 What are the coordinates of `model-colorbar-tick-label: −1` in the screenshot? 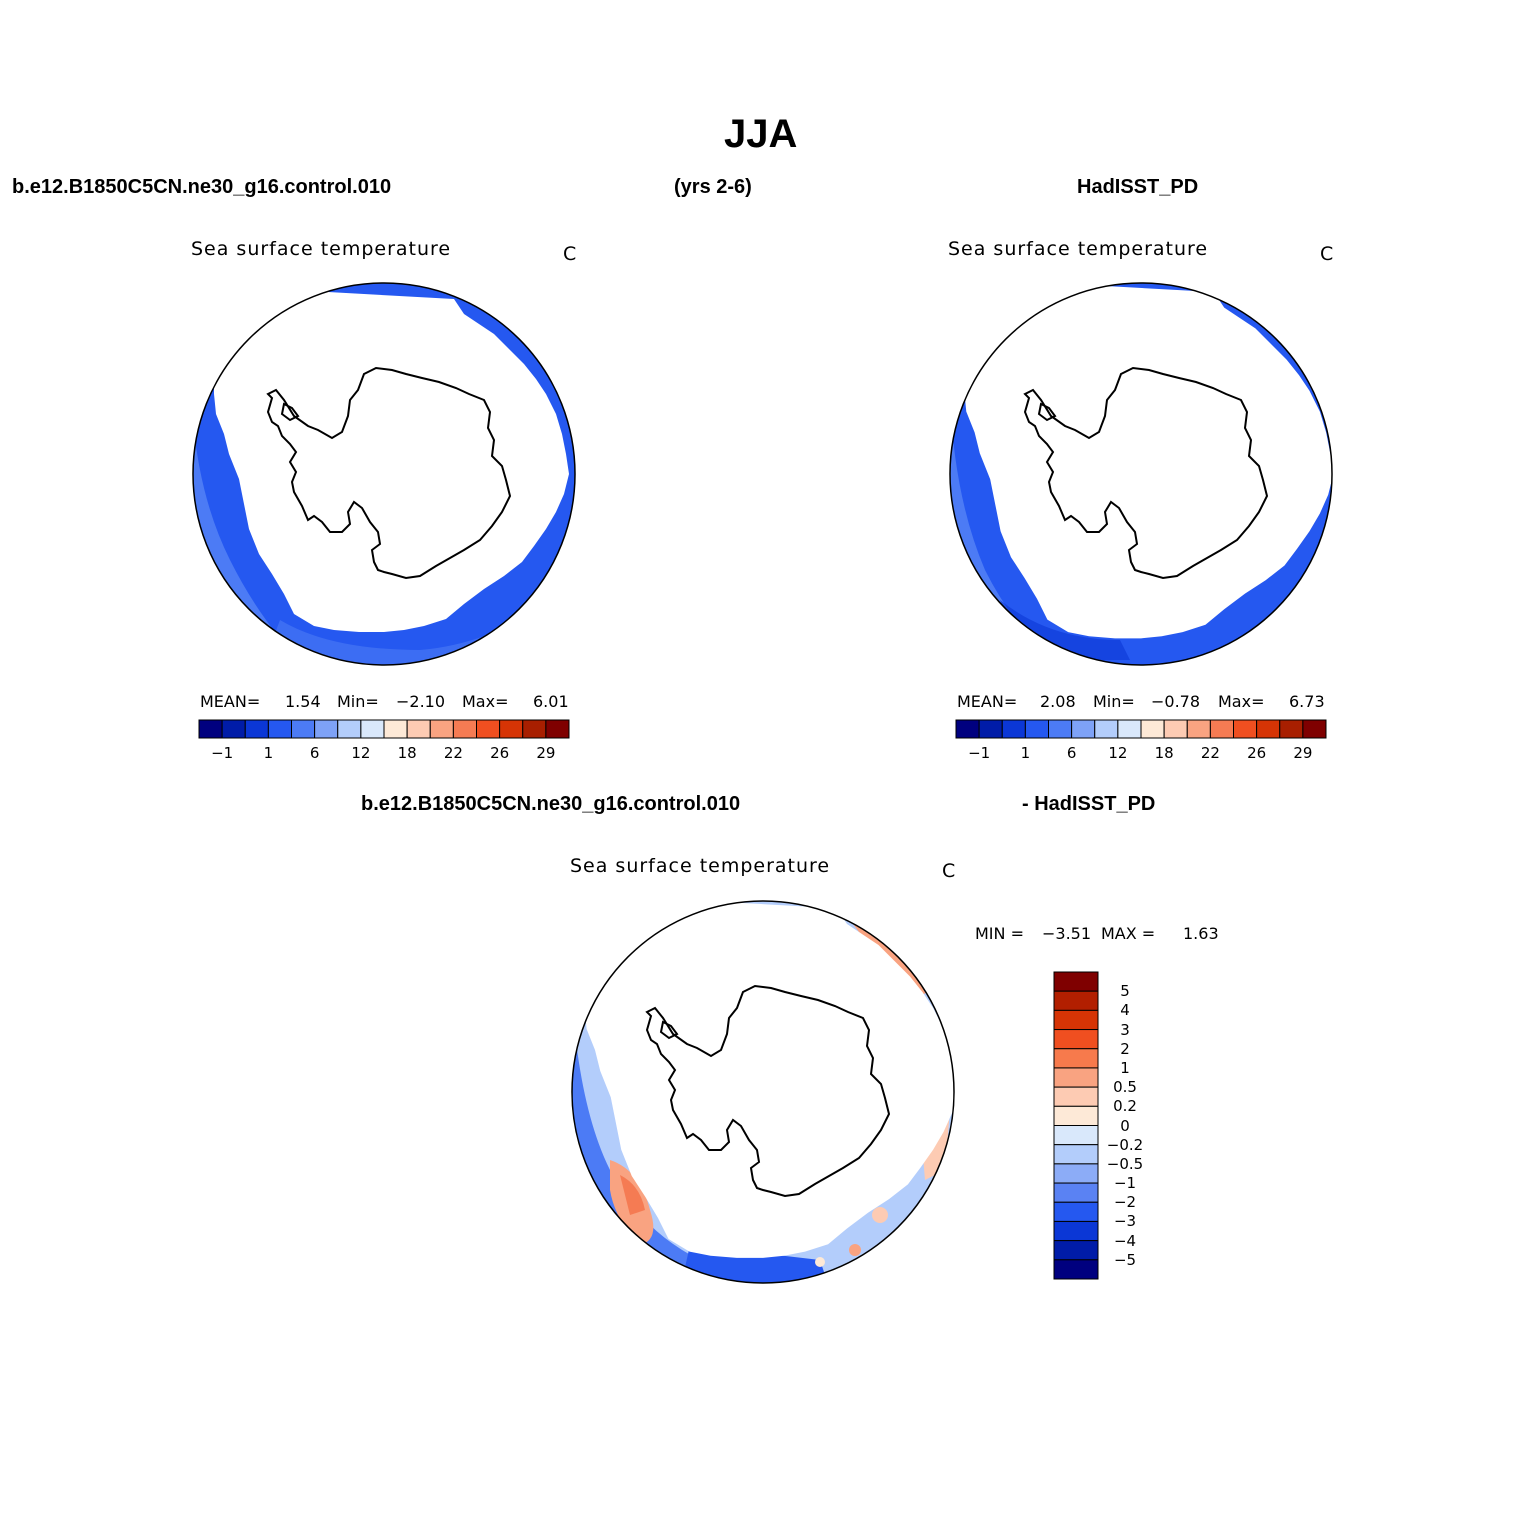 It's located at (222, 753).